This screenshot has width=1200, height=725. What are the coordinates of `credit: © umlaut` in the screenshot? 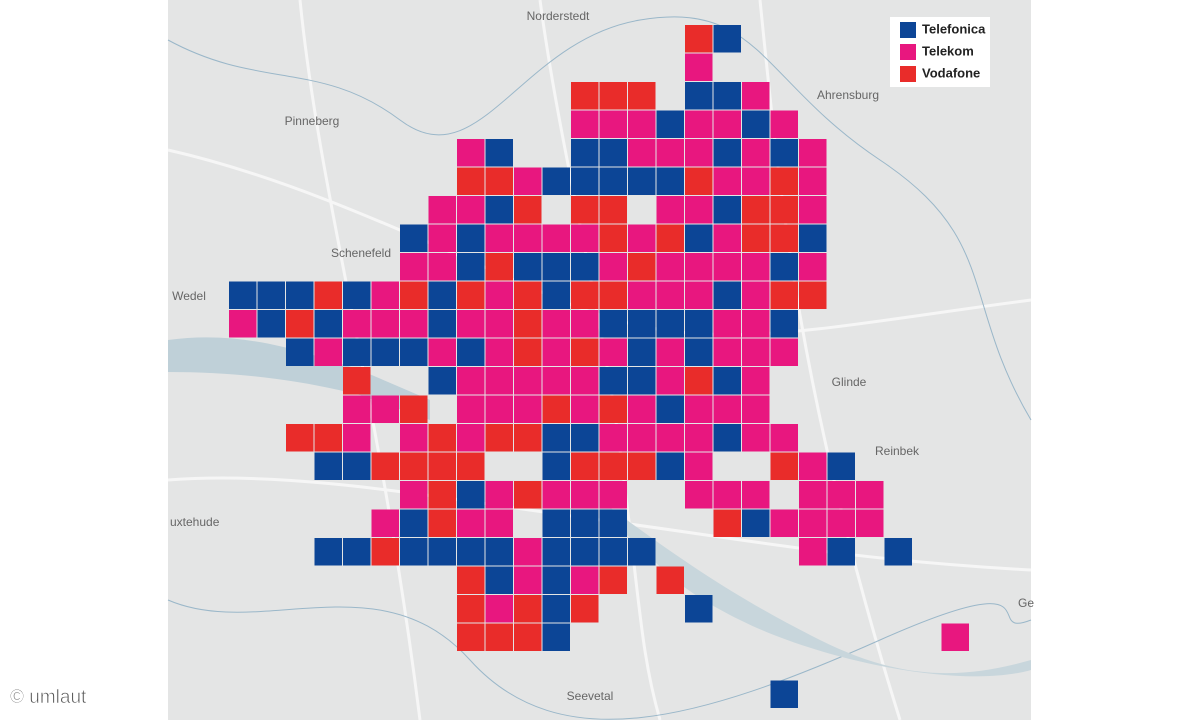 It's located at (48, 697).